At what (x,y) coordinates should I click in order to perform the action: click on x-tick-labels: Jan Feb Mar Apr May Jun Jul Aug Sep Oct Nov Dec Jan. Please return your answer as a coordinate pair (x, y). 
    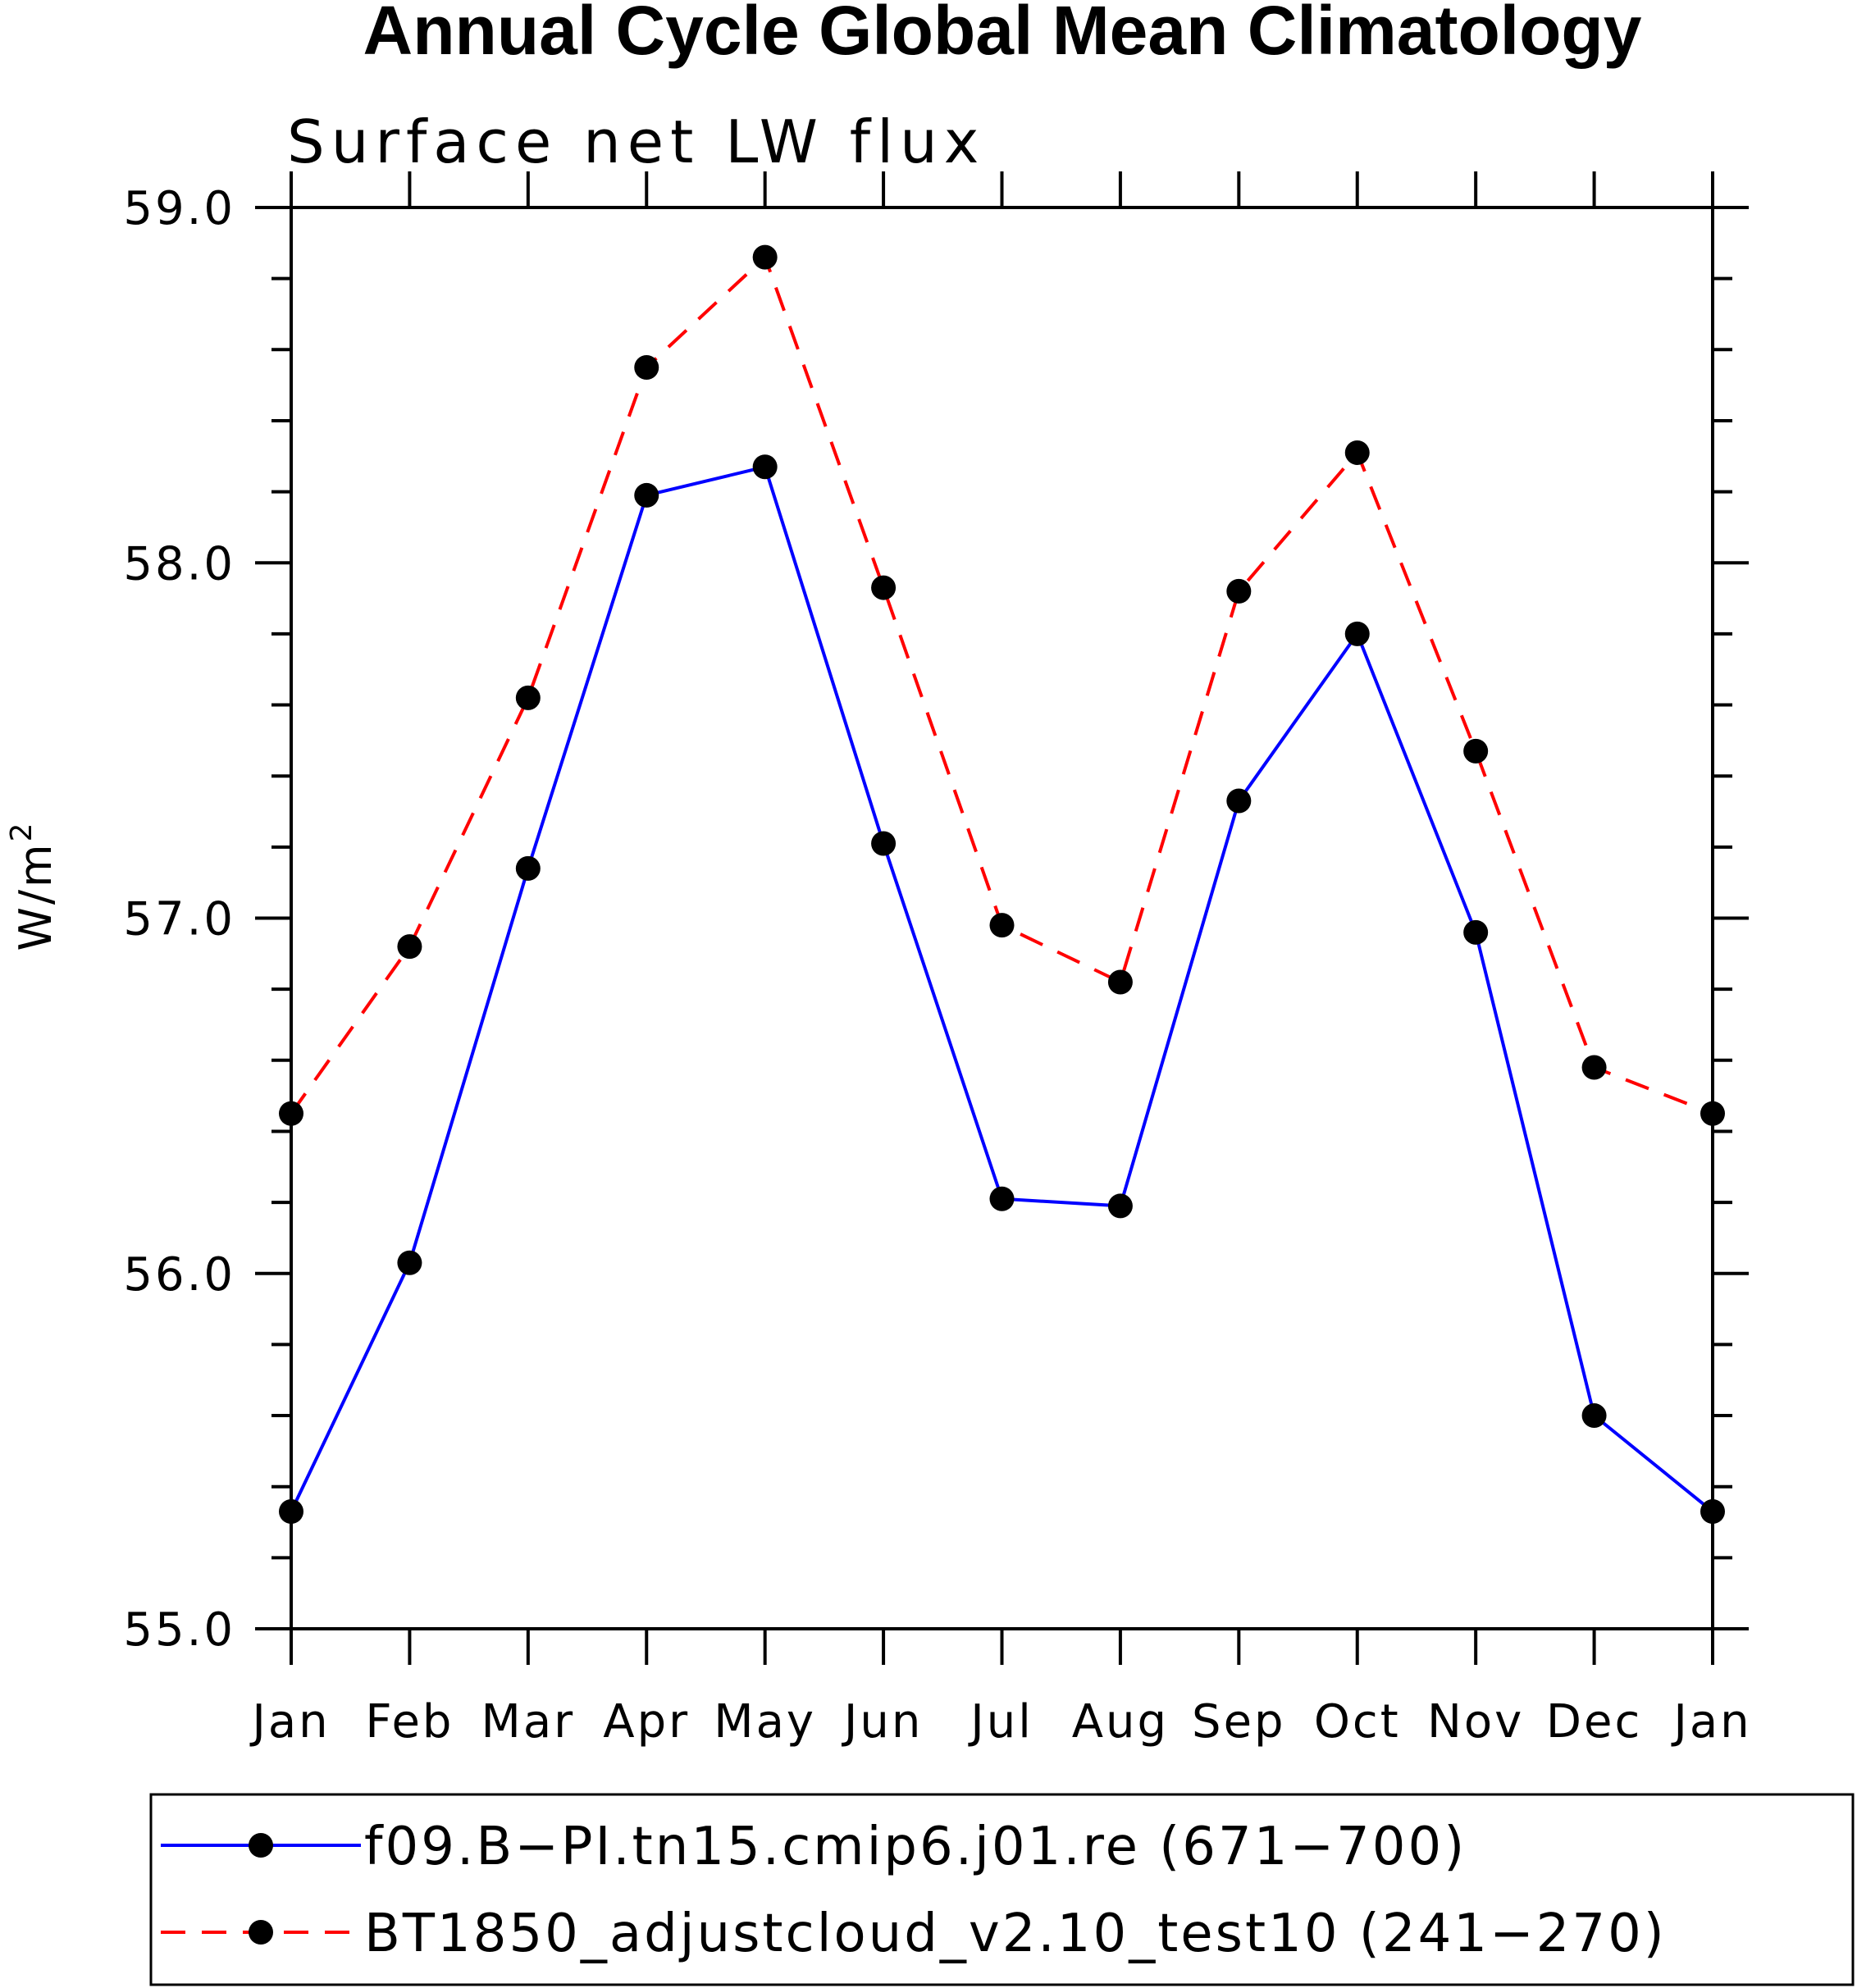
    Looking at the image, I should click on (1000, 1722).